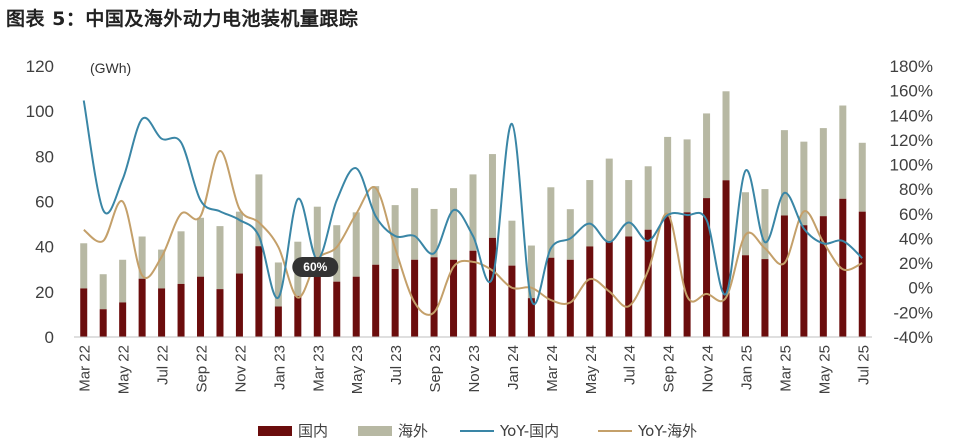  I want to click on x-tick-label: May 24, so click(591, 369).